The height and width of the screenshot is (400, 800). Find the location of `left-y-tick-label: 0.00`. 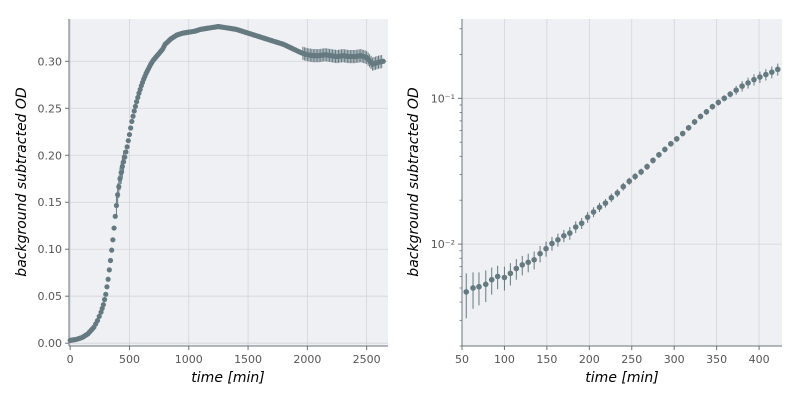

left-y-tick-label: 0.00 is located at coordinates (50, 343).